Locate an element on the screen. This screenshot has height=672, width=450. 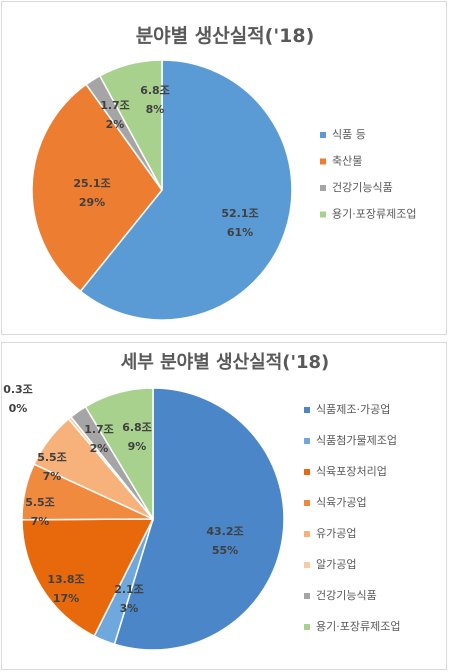
legend-label: 축산물 is located at coordinates (347, 161).